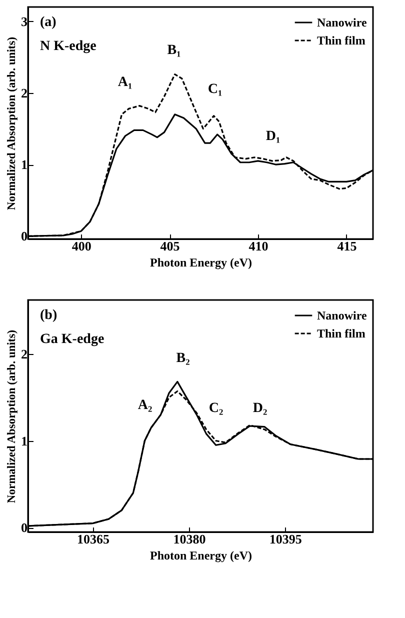 Image resolution: width=405 pixels, height=618 pixels. What do you see at coordinates (145, 405) in the screenshot?
I see `annotation: A₂` at bounding box center [145, 405].